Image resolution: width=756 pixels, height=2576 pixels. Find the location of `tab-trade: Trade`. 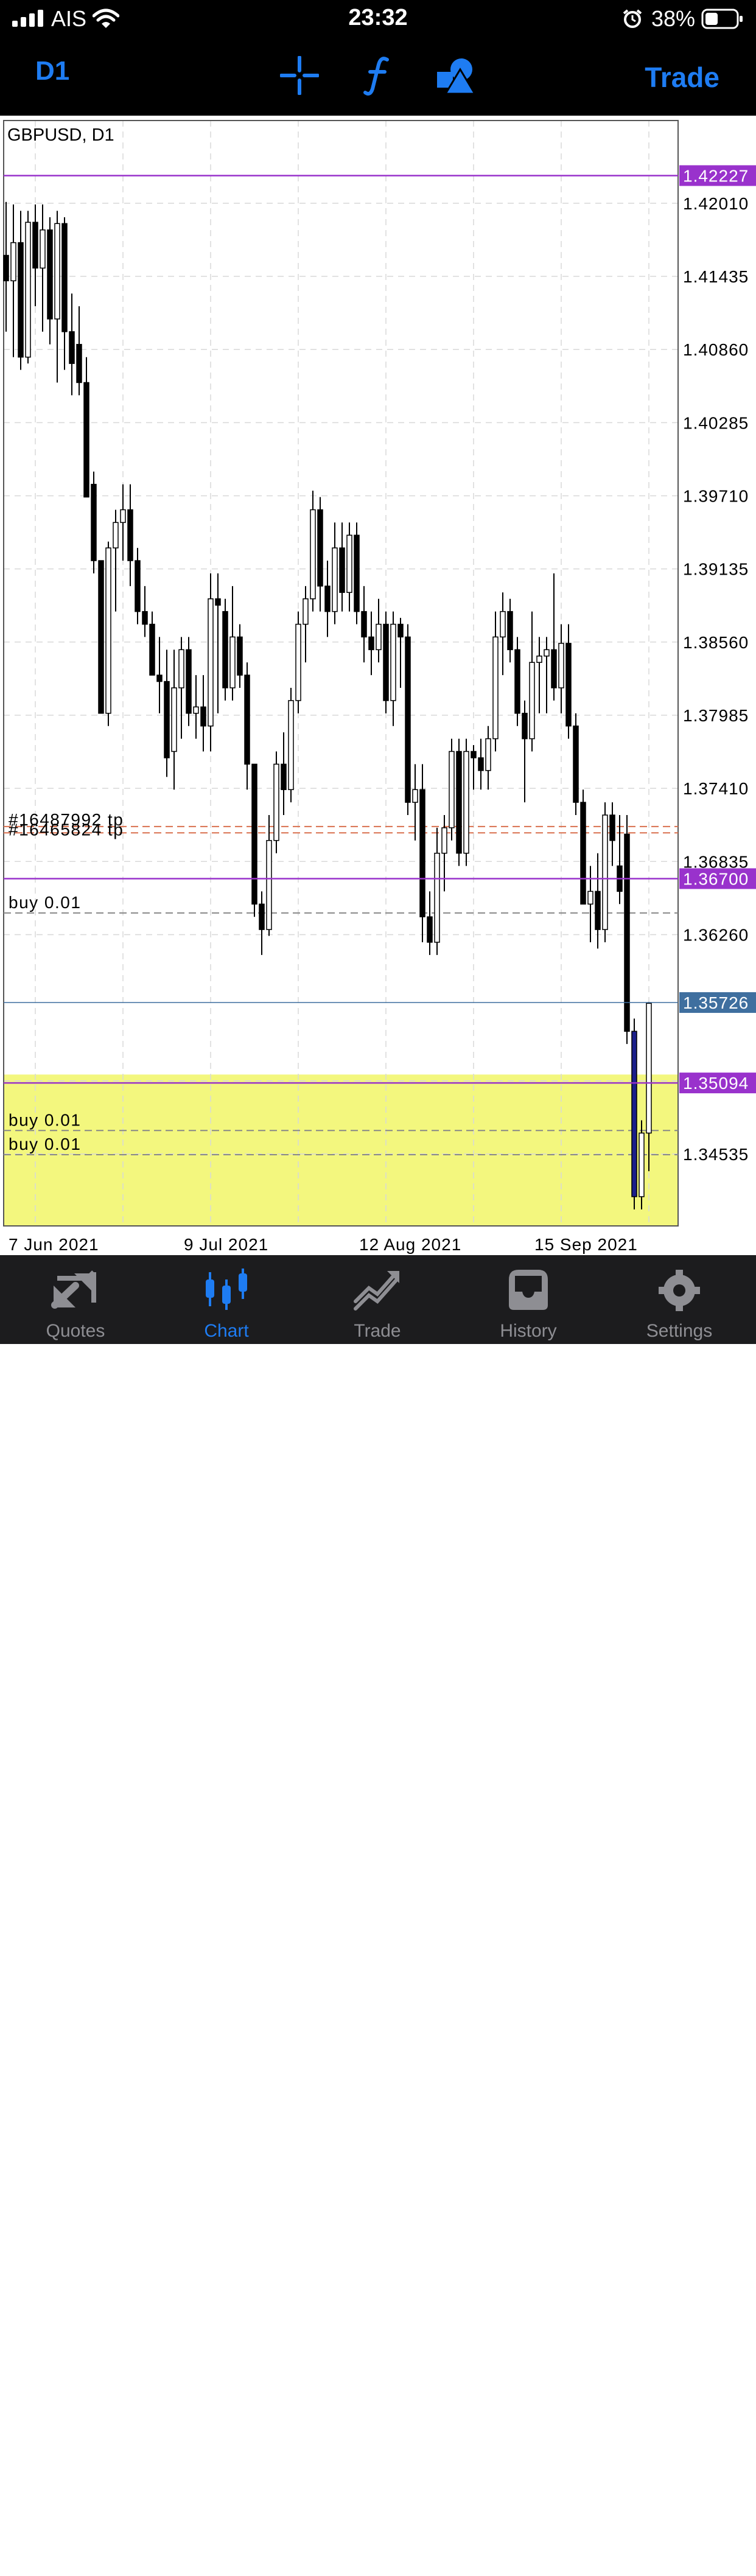

tab-trade: Trade is located at coordinates (378, 1299).